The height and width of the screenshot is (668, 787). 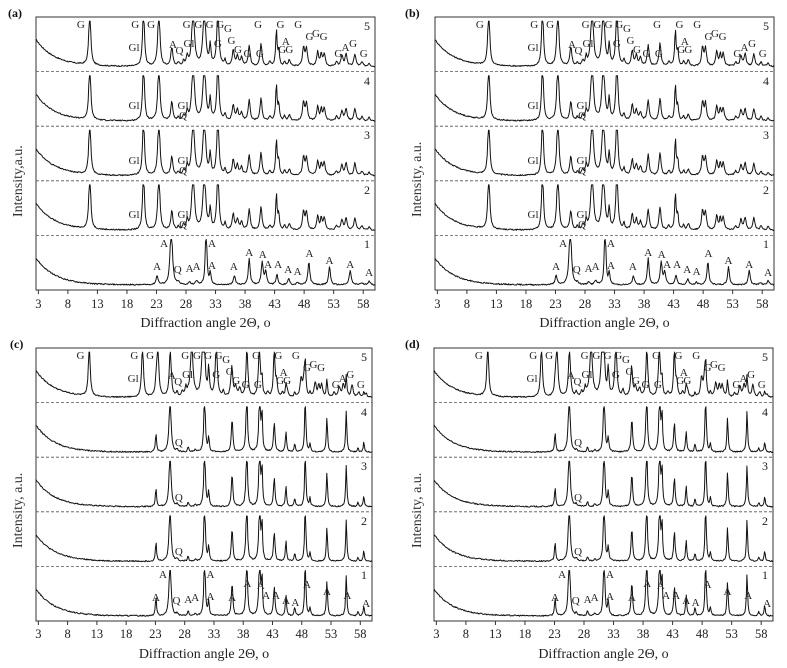 What do you see at coordinates (17, 344) in the screenshot?
I see `panel-label: (c)` at bounding box center [17, 344].